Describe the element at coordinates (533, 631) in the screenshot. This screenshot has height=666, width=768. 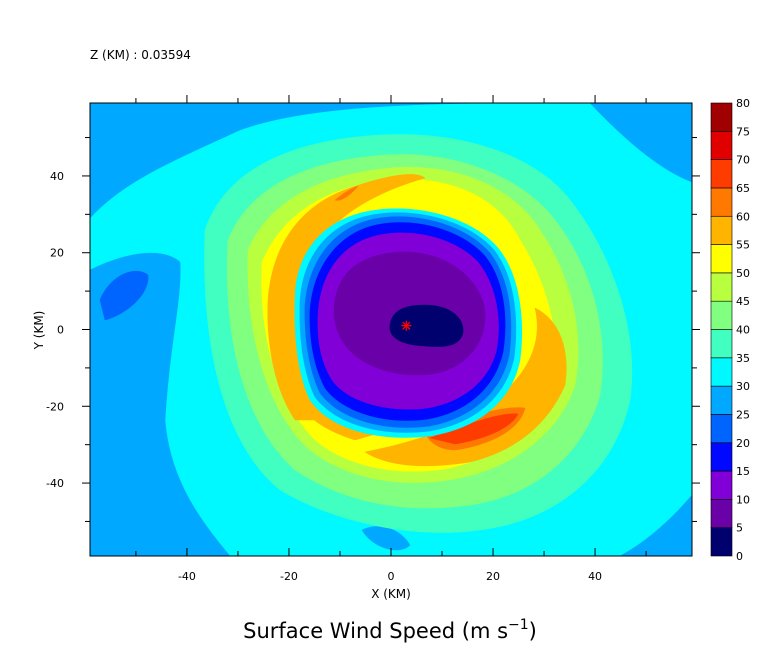
I see `chart-title-suffix: )` at that location.